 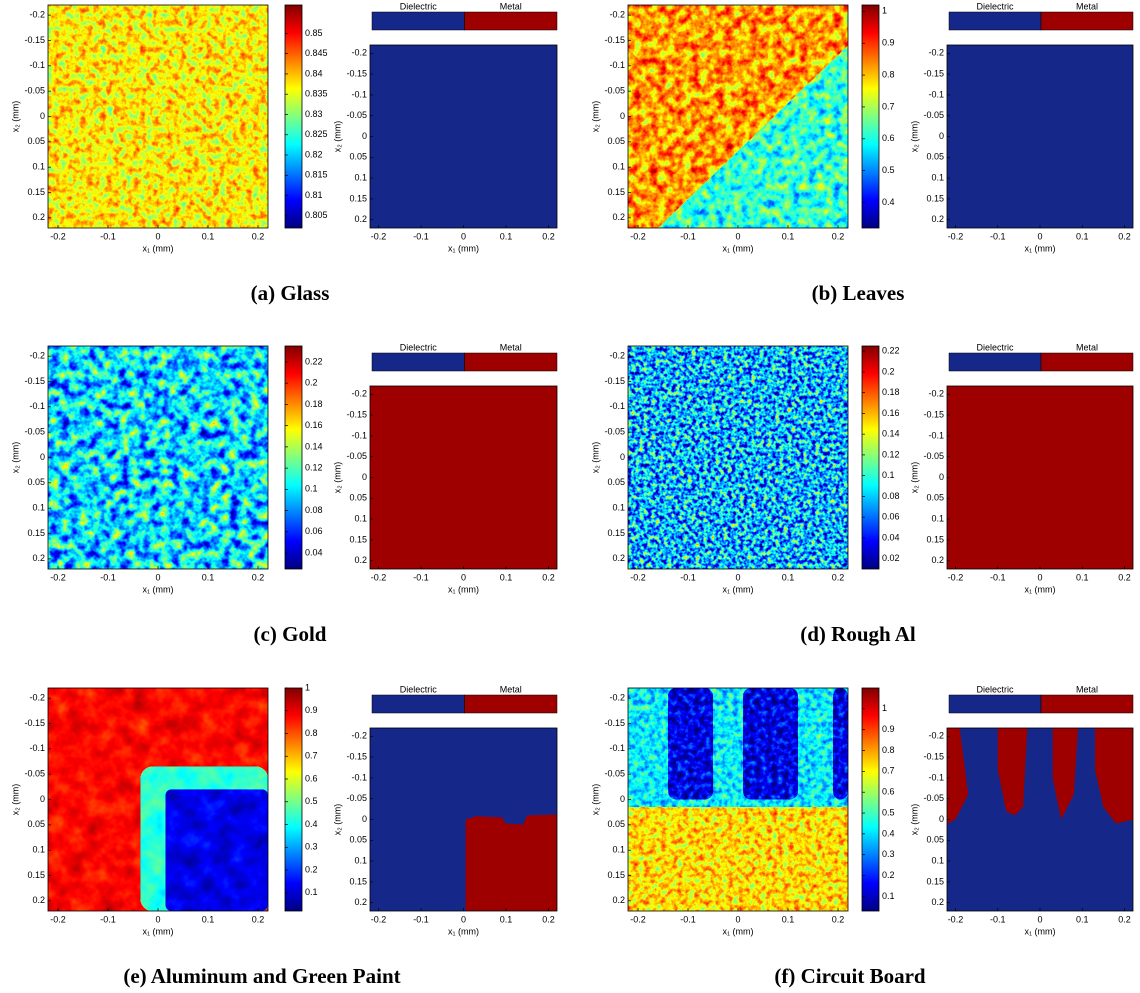 I want to click on colorbar-tick-label: 0.8, so click(x=311, y=733).